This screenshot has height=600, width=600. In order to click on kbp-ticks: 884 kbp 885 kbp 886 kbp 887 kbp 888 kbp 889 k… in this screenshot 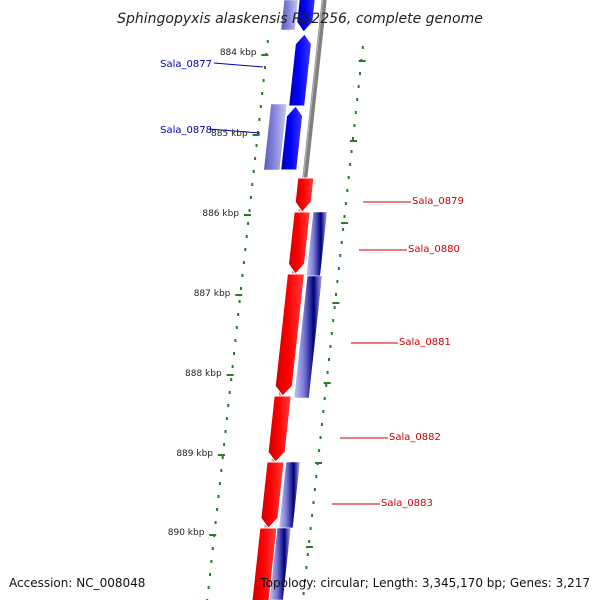, I will do `click(212, 293)`.